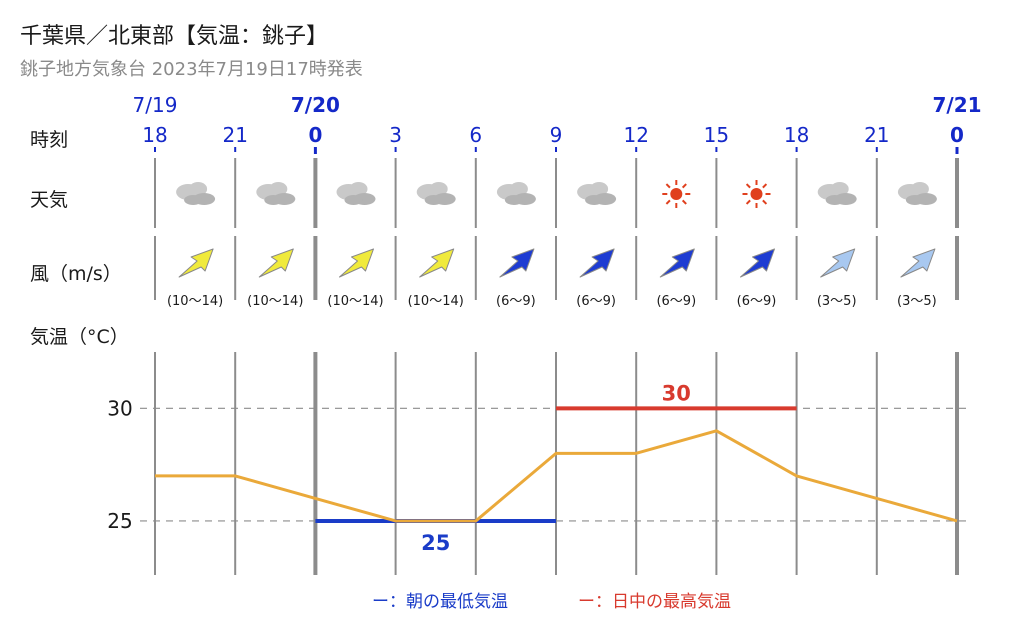  What do you see at coordinates (174, 36) in the screenshot?
I see `page-title: 千葉県／北東部【気温：銚子】` at bounding box center [174, 36].